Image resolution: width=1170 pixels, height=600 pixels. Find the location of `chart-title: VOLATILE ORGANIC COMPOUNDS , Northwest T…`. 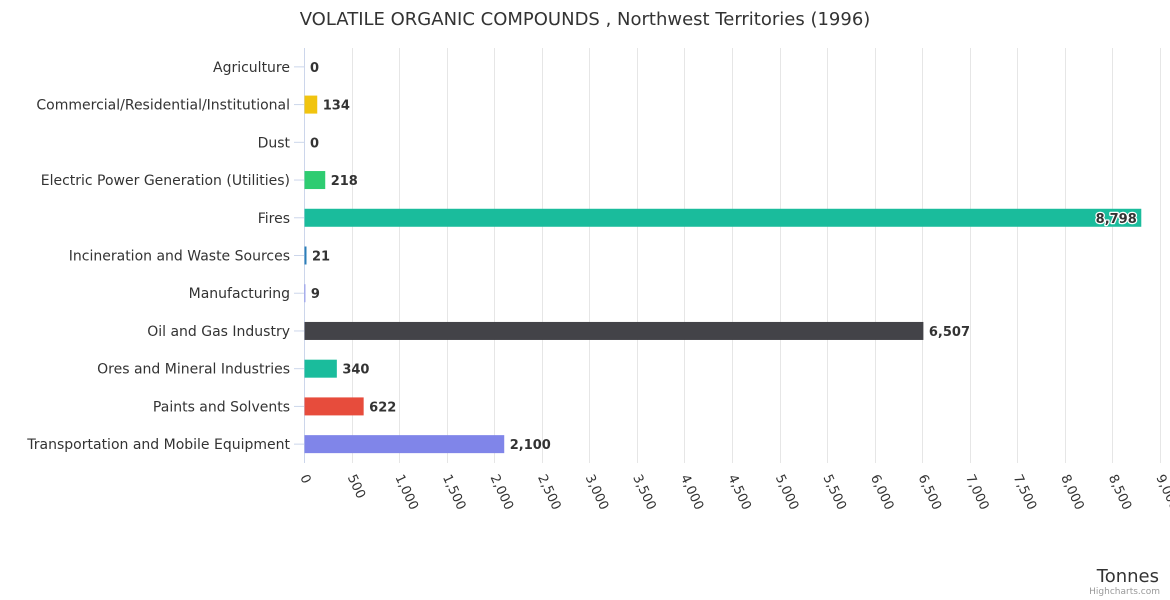

chart-title: VOLATILE ORGANIC COMPOUNDS , Northwest T… is located at coordinates (585, 19).